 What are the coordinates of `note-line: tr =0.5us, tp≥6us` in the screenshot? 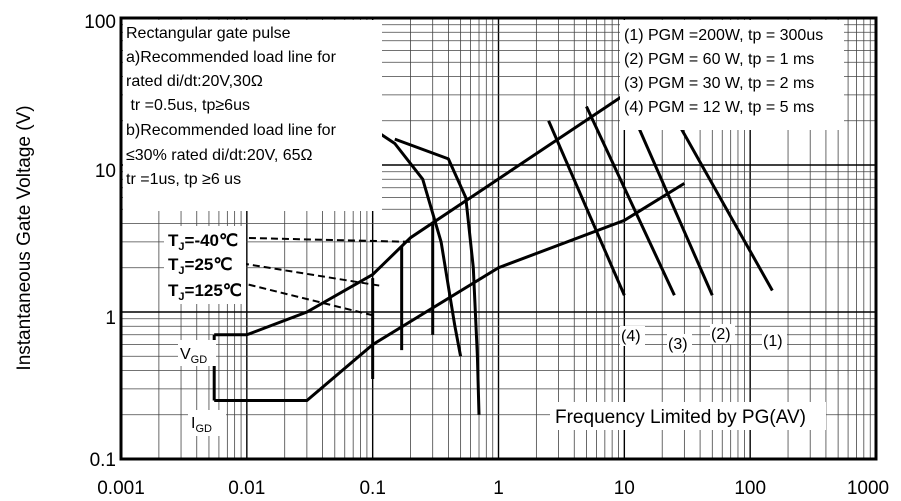 It's located at (188, 105).